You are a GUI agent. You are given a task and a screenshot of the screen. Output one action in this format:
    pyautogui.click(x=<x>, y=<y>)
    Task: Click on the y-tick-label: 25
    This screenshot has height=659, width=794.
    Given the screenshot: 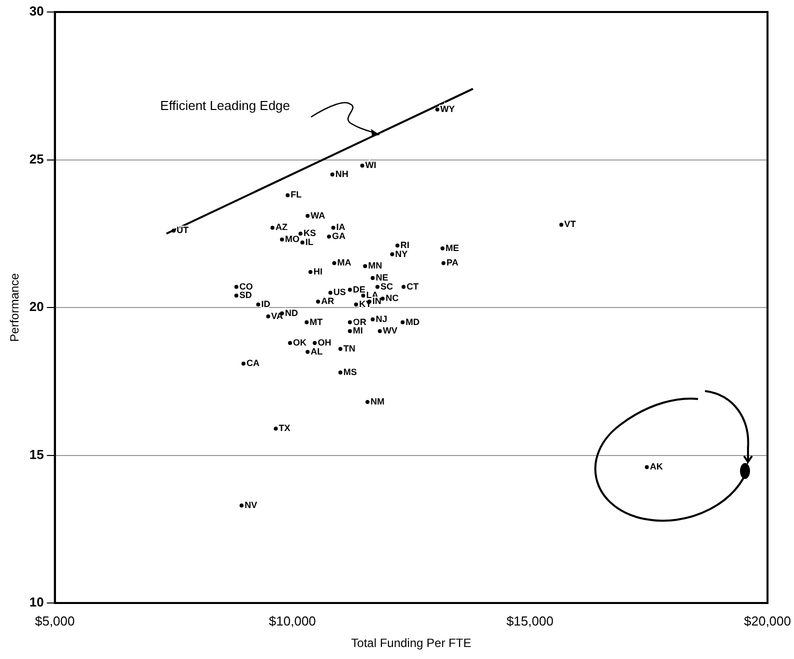 What is the action you would take?
    pyautogui.click(x=36, y=158)
    